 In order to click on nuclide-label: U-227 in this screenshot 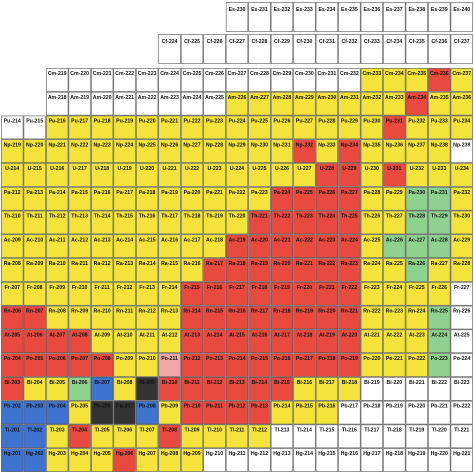, I will do `click(304, 169)`.